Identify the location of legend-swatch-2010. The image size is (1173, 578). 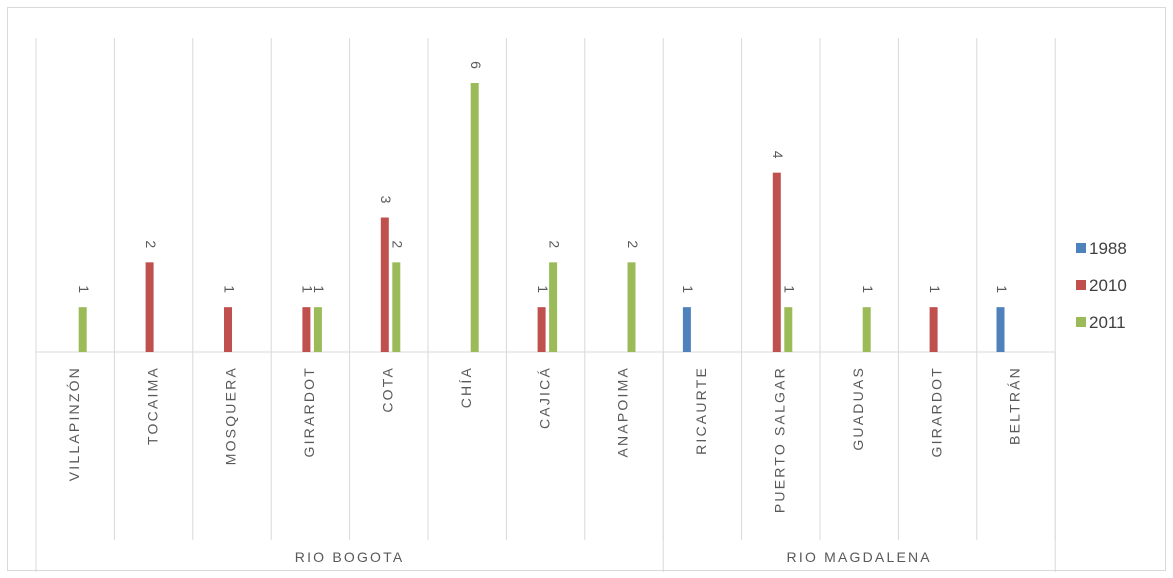
(1081, 285).